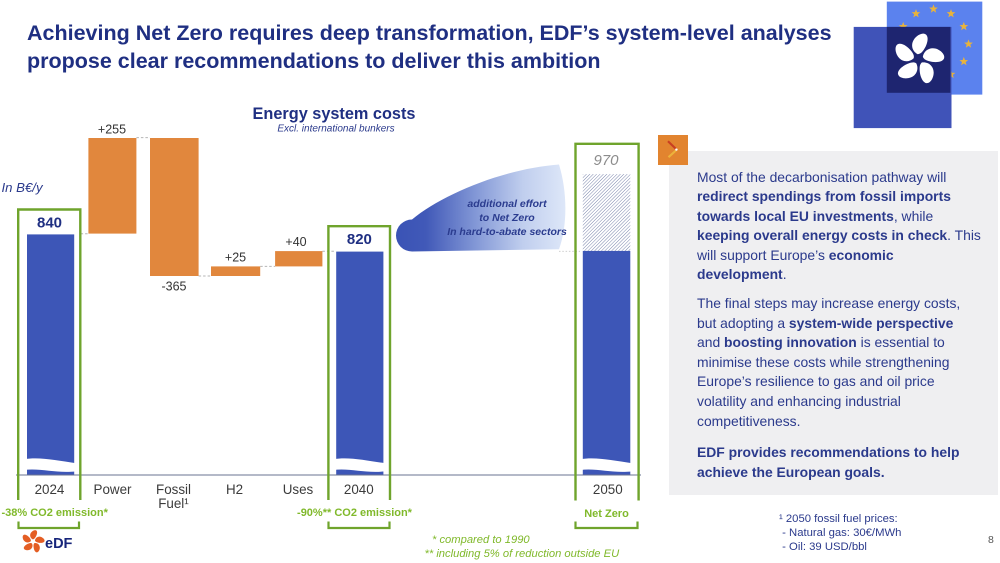 Image resolution: width=1000 pixels, height=563 pixels. What do you see at coordinates (173, 287) in the screenshot?
I see `svg-text: -365` at bounding box center [173, 287].